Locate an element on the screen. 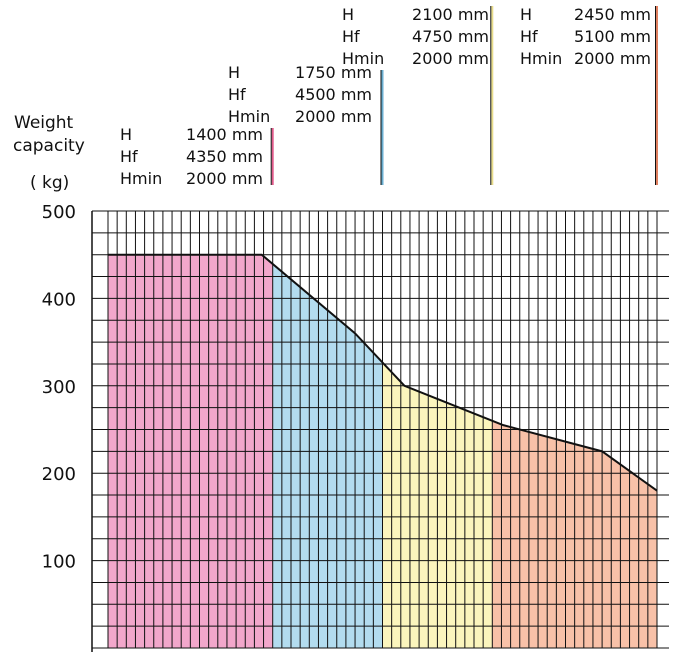  y-tick-label-200: 200 is located at coordinates (59, 474).